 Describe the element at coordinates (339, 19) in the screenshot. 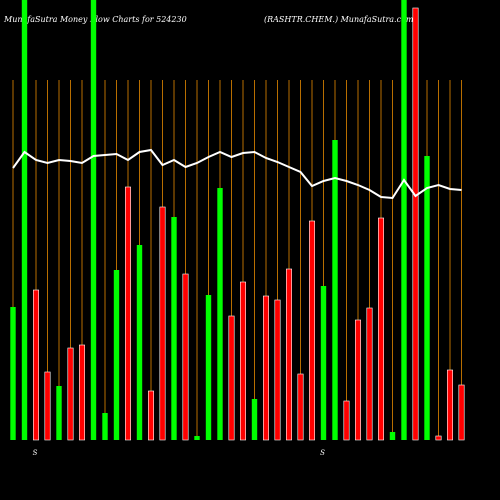

I see `chart-subtitle: (RASHTR.CHEM.) MunafaSutra.com` at that location.